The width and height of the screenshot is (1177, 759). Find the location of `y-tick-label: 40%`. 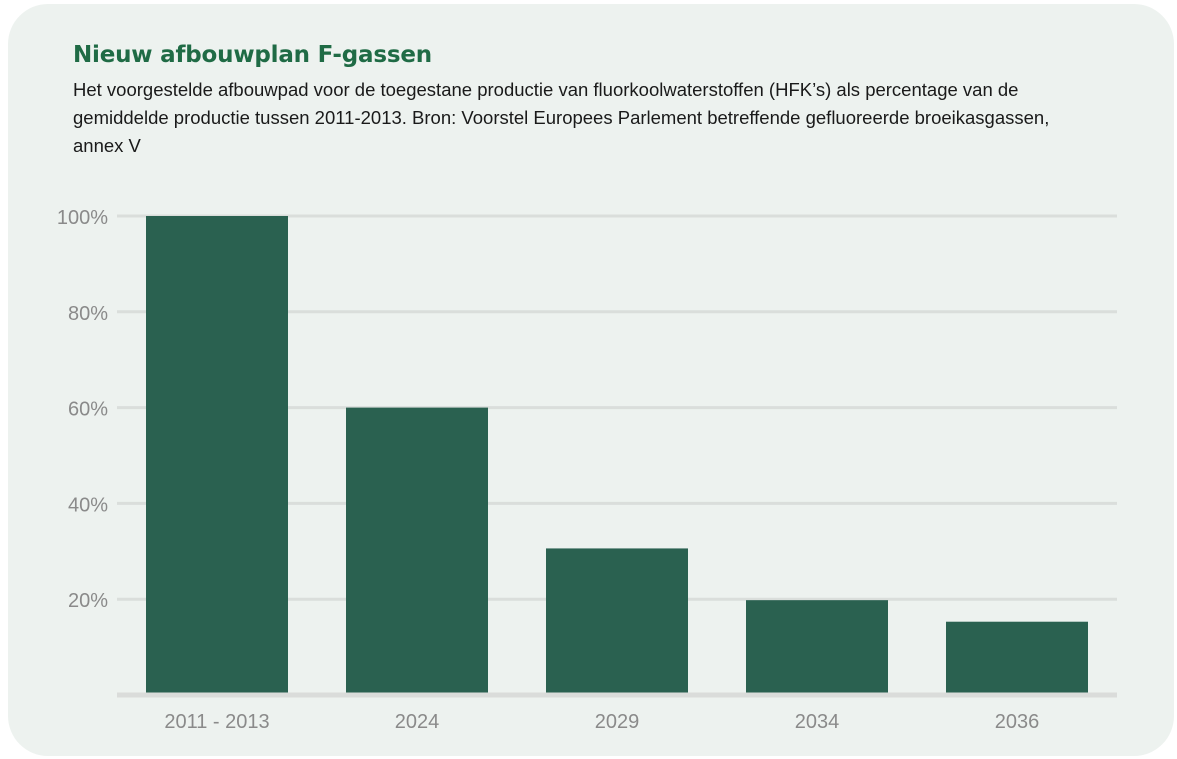

y-tick-label: 40% is located at coordinates (88, 505).